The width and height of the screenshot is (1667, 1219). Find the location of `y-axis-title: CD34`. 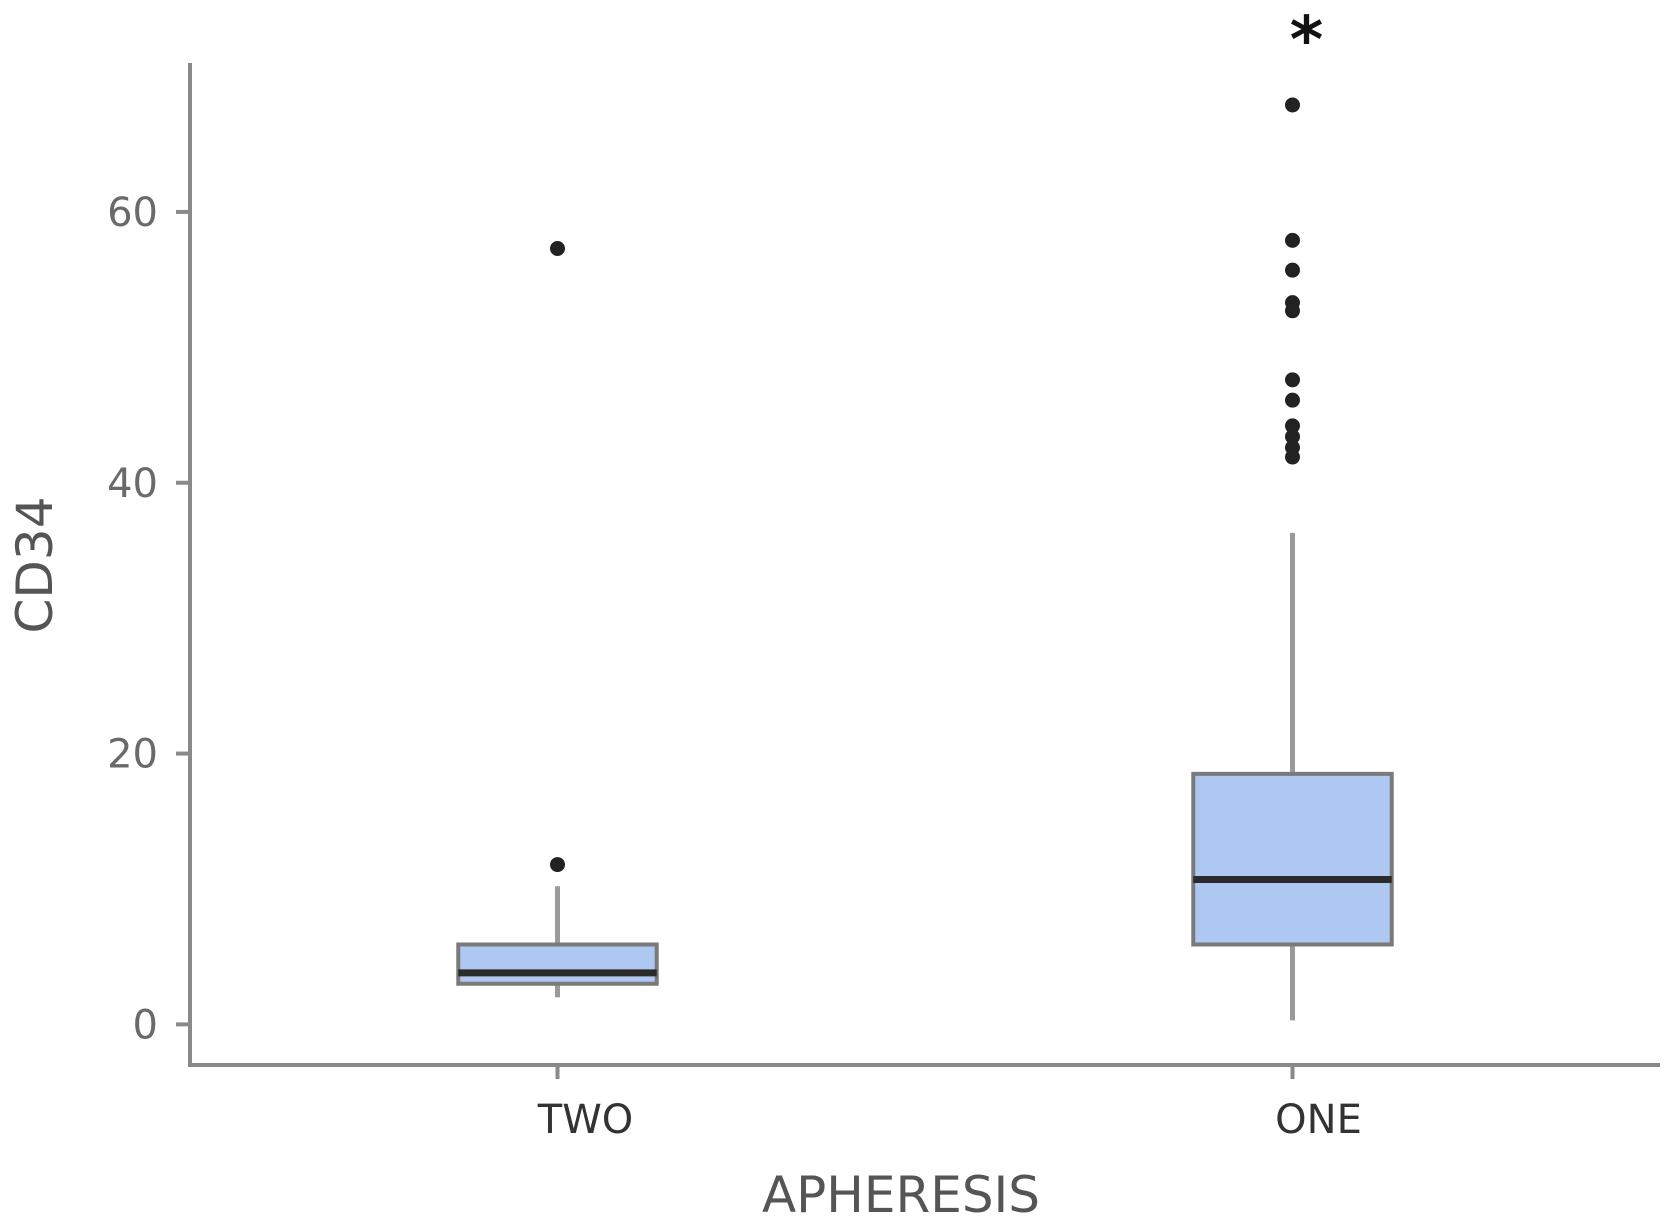

y-axis-title: CD34 is located at coordinates (35, 564).